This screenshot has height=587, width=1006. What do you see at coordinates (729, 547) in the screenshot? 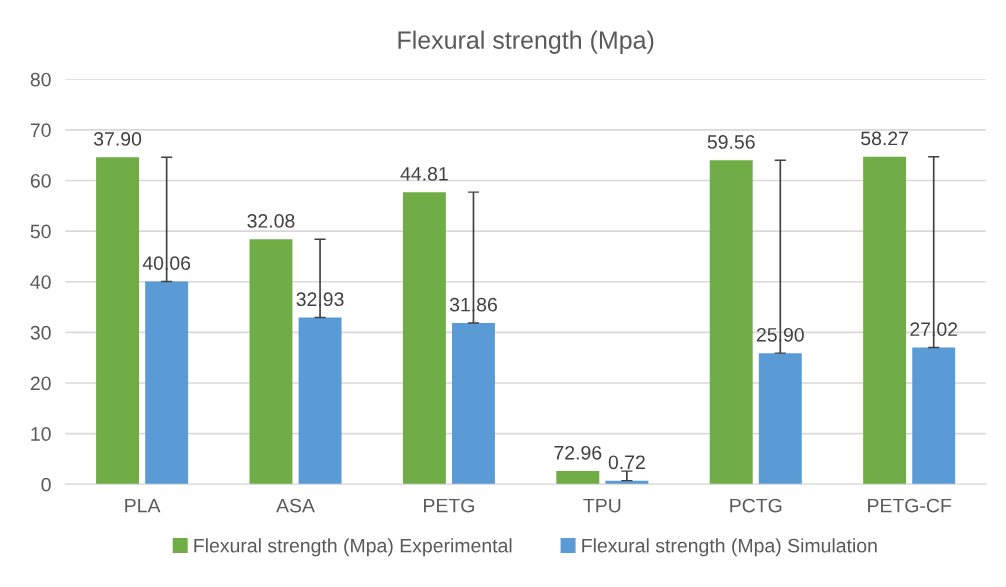
I see `legend-label: Flexural strength (Mpa) Simulation` at bounding box center [729, 547].